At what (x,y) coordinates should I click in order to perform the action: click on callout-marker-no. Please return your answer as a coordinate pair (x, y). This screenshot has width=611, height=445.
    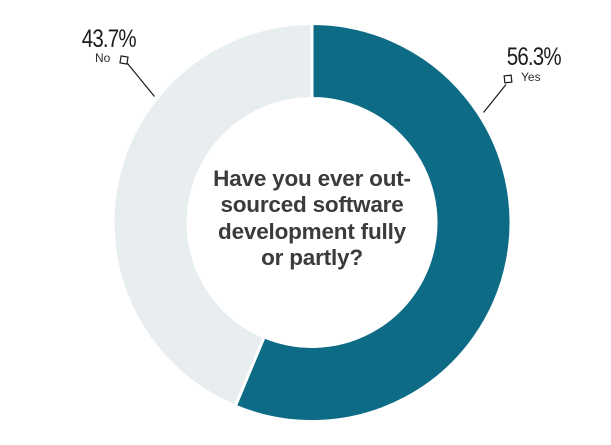
    Looking at the image, I should click on (124, 60).